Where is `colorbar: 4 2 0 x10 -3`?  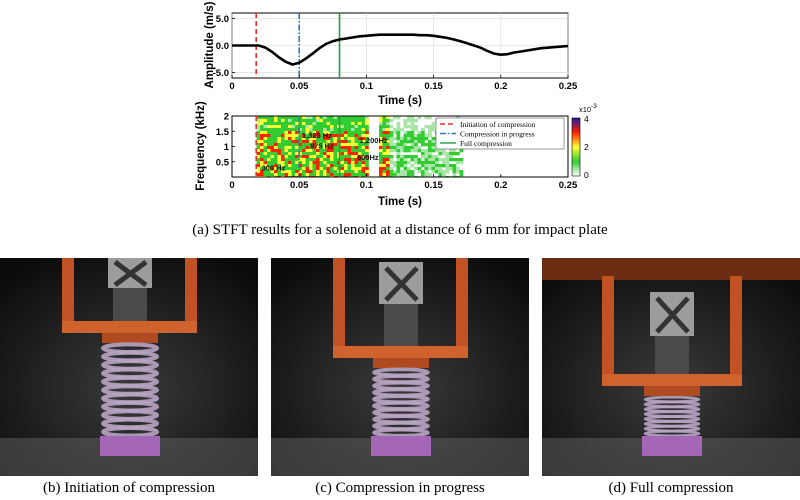
colorbar: 4 2 0 x10 -3 is located at coordinates (584, 141).